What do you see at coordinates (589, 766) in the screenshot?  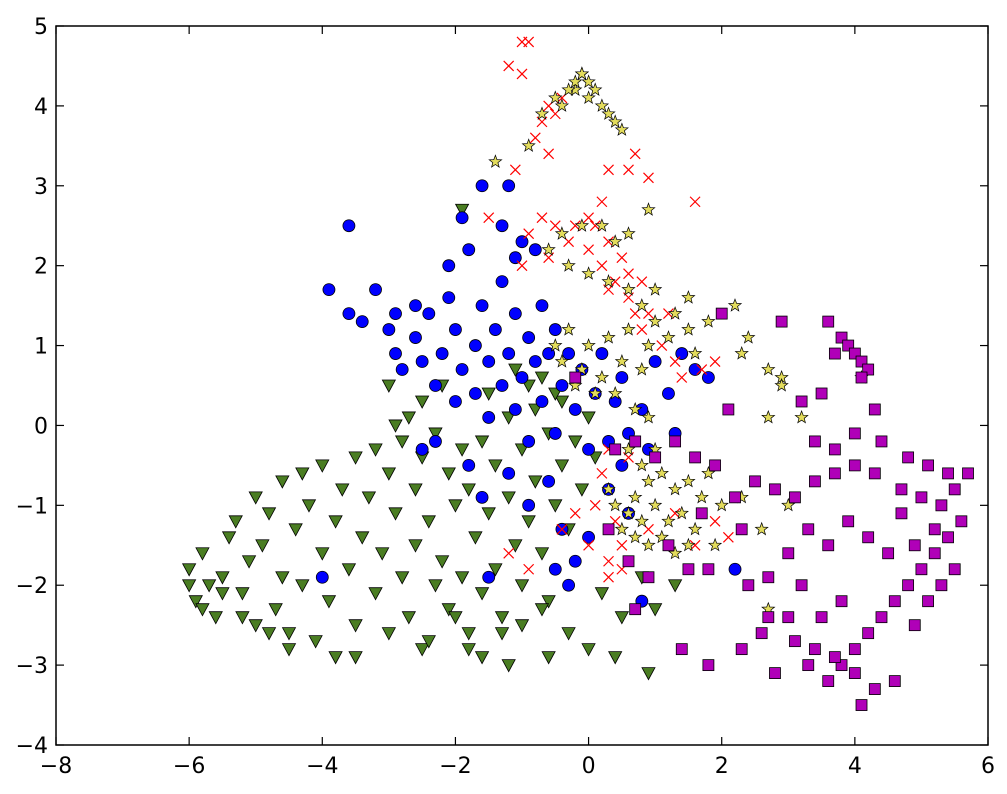 I see `x-tick-label: 0` at bounding box center [589, 766].